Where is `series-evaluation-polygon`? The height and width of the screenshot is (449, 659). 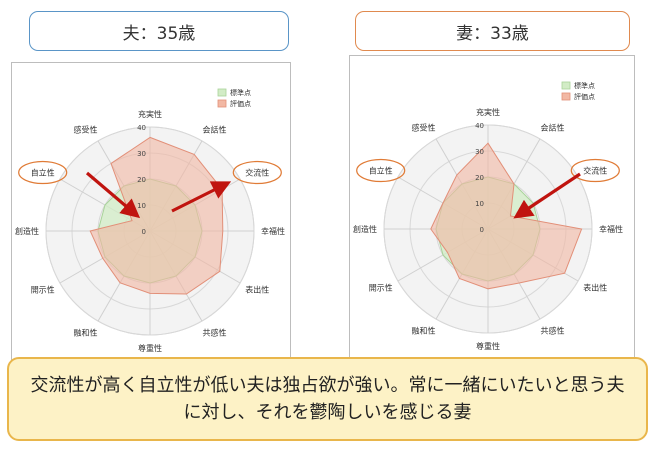
series-evaluation-polygon is located at coordinates (506, 216).